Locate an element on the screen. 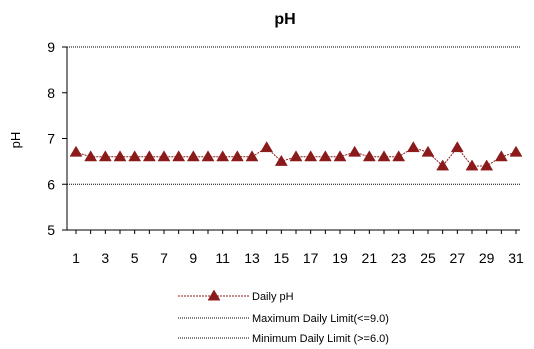 This screenshot has height=349, width=534. x-tick-label: 5 is located at coordinates (135, 258).